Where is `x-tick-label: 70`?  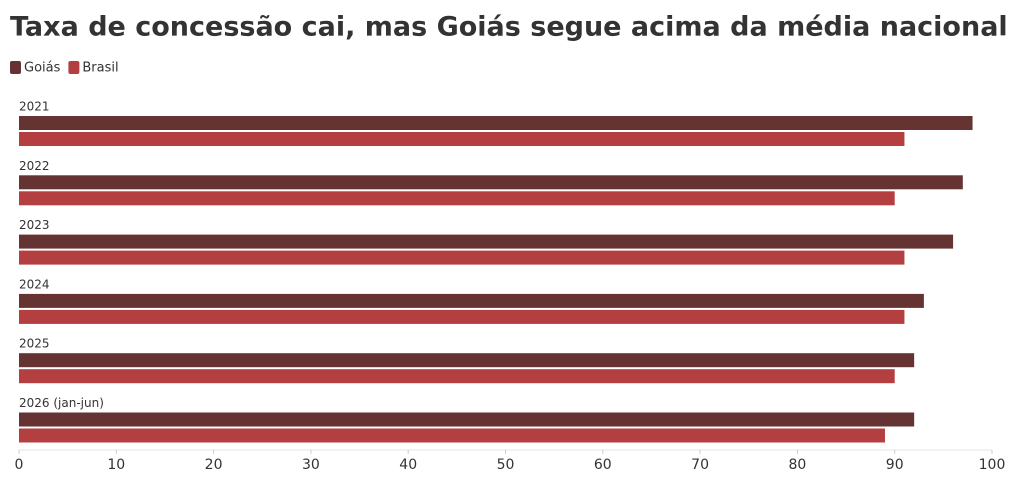 x-tick-label: 70 is located at coordinates (700, 465).